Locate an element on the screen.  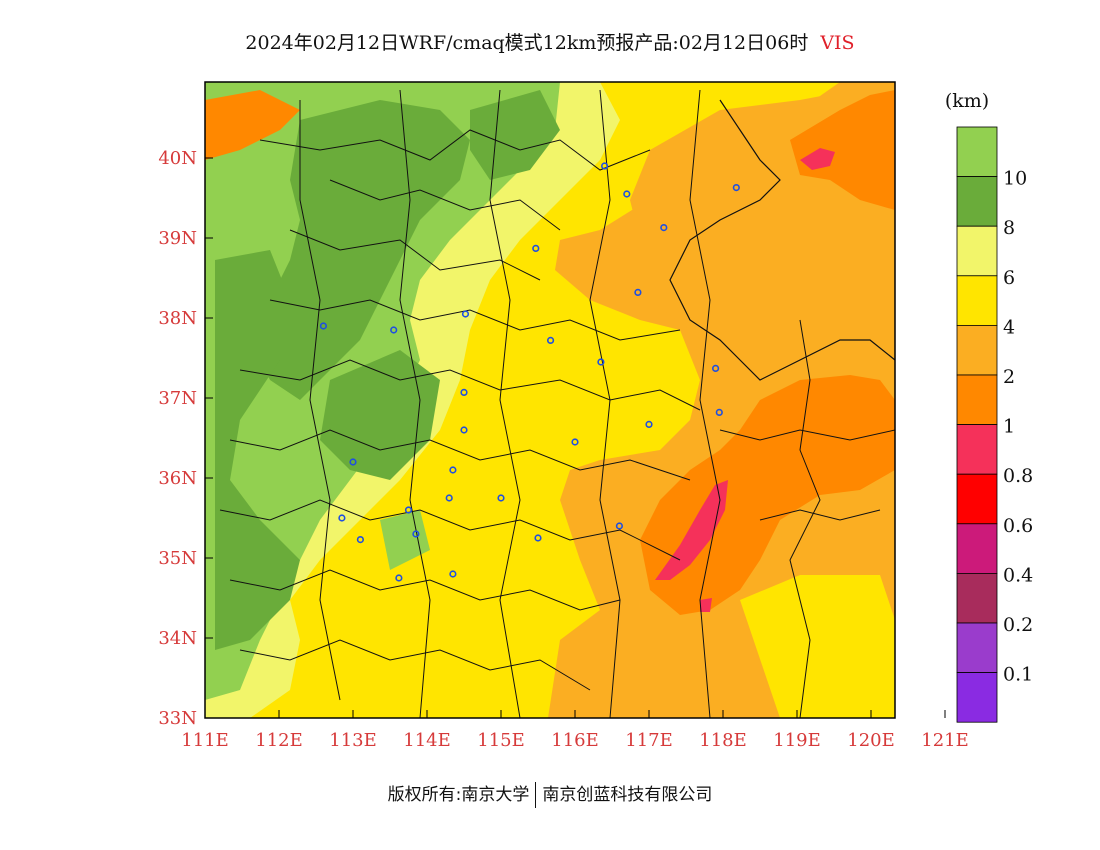
colorbar-label: 10 is located at coordinates (1015, 179).